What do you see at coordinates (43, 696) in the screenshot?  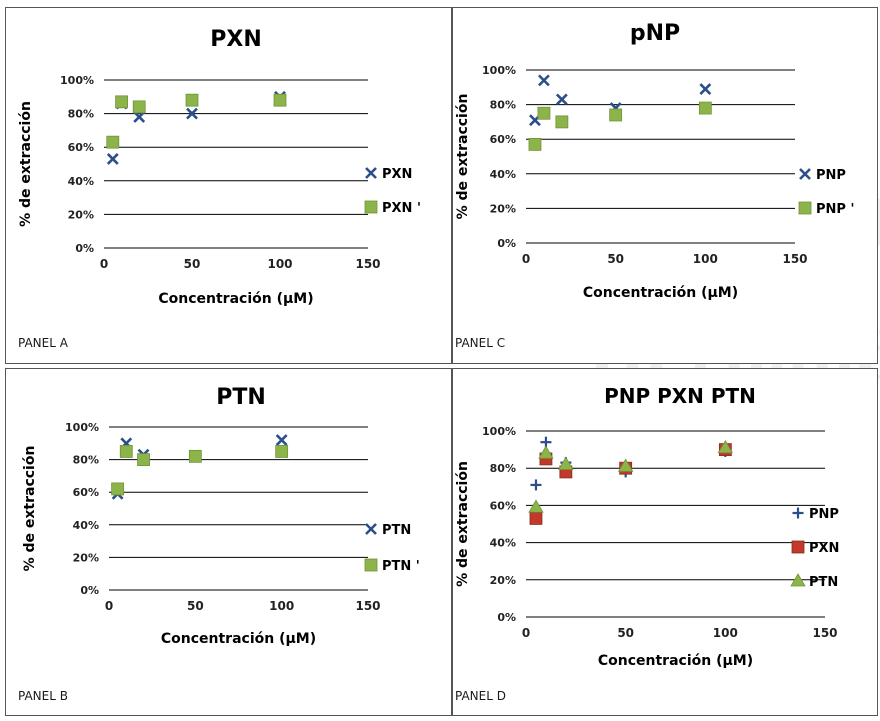 I see `panel-b-label: PANEL B` at bounding box center [43, 696].